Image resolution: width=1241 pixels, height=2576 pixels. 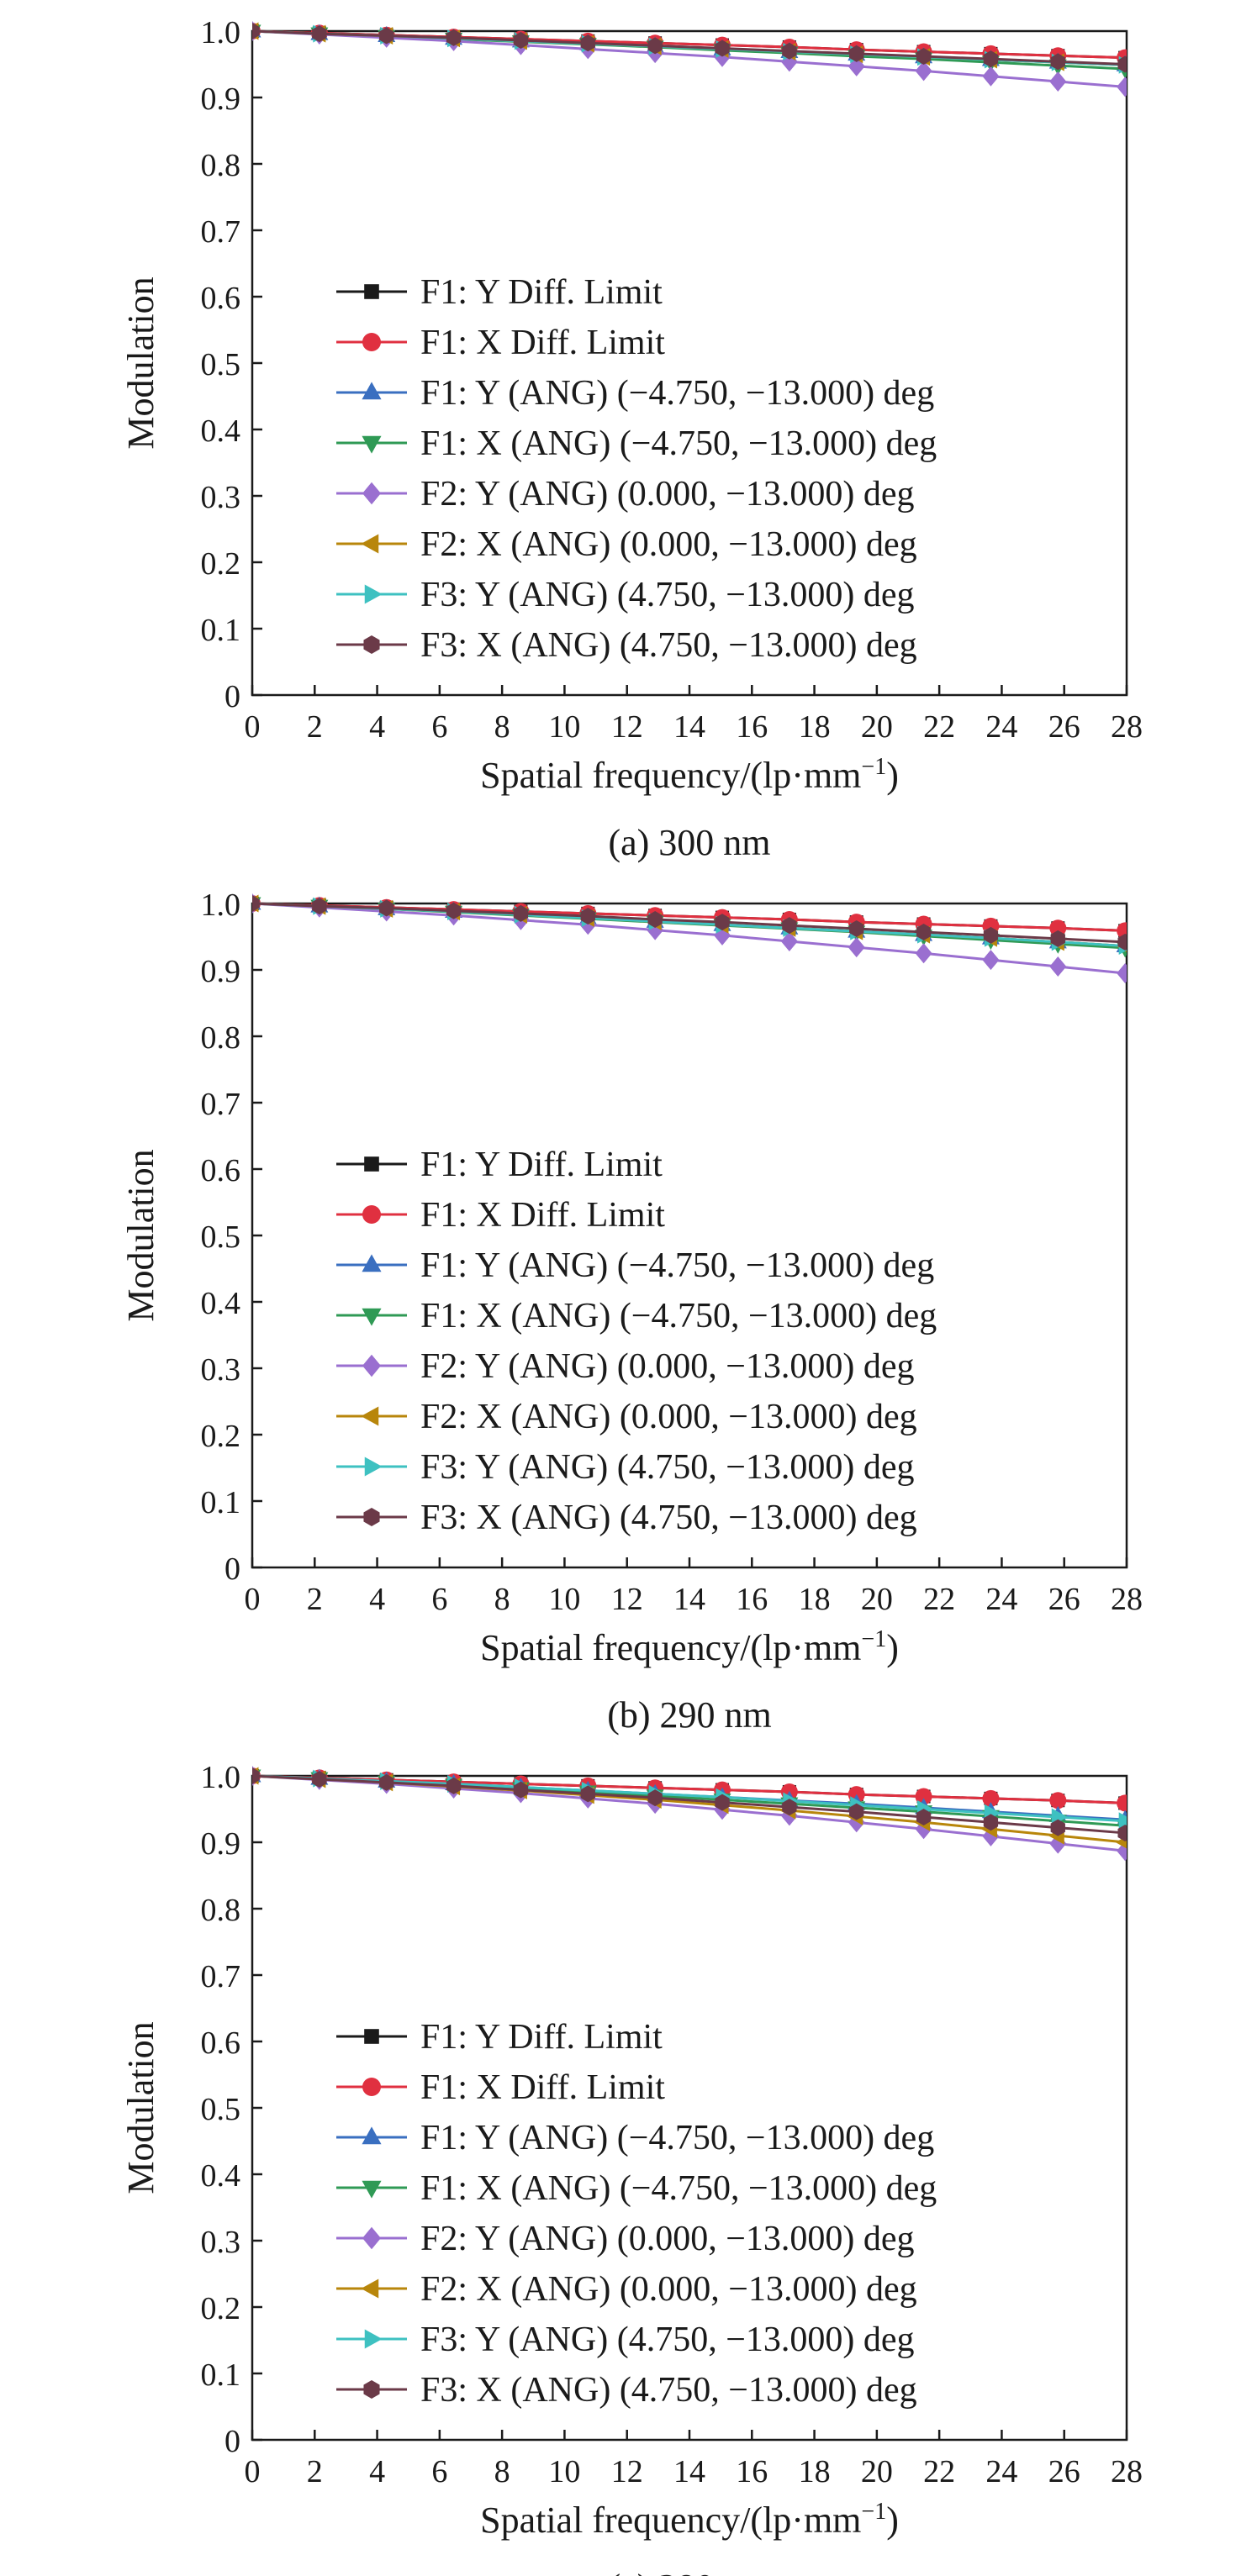 What do you see at coordinates (221, 497) in the screenshot?
I see `y-tick-label: 0.3` at bounding box center [221, 497].